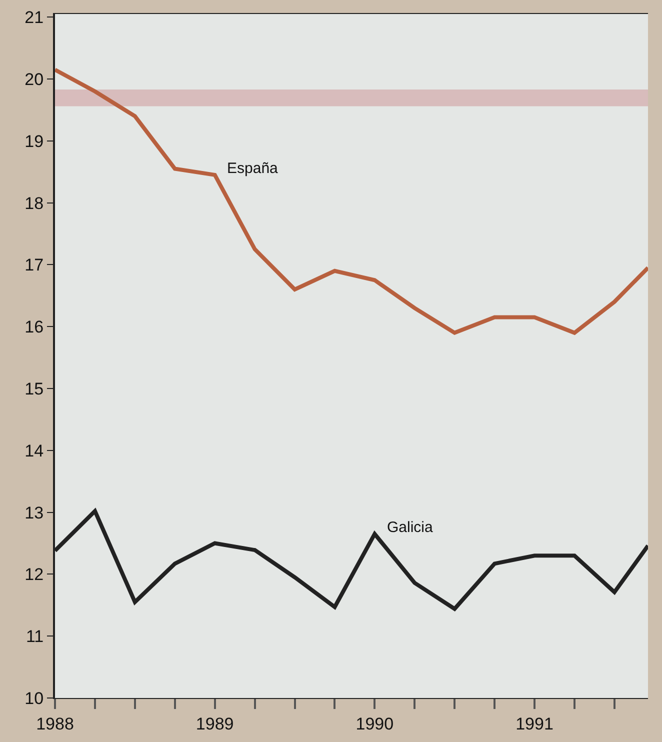 The image size is (662, 742). Describe the element at coordinates (410, 527) in the screenshot. I see `series-label: Galicia` at that location.